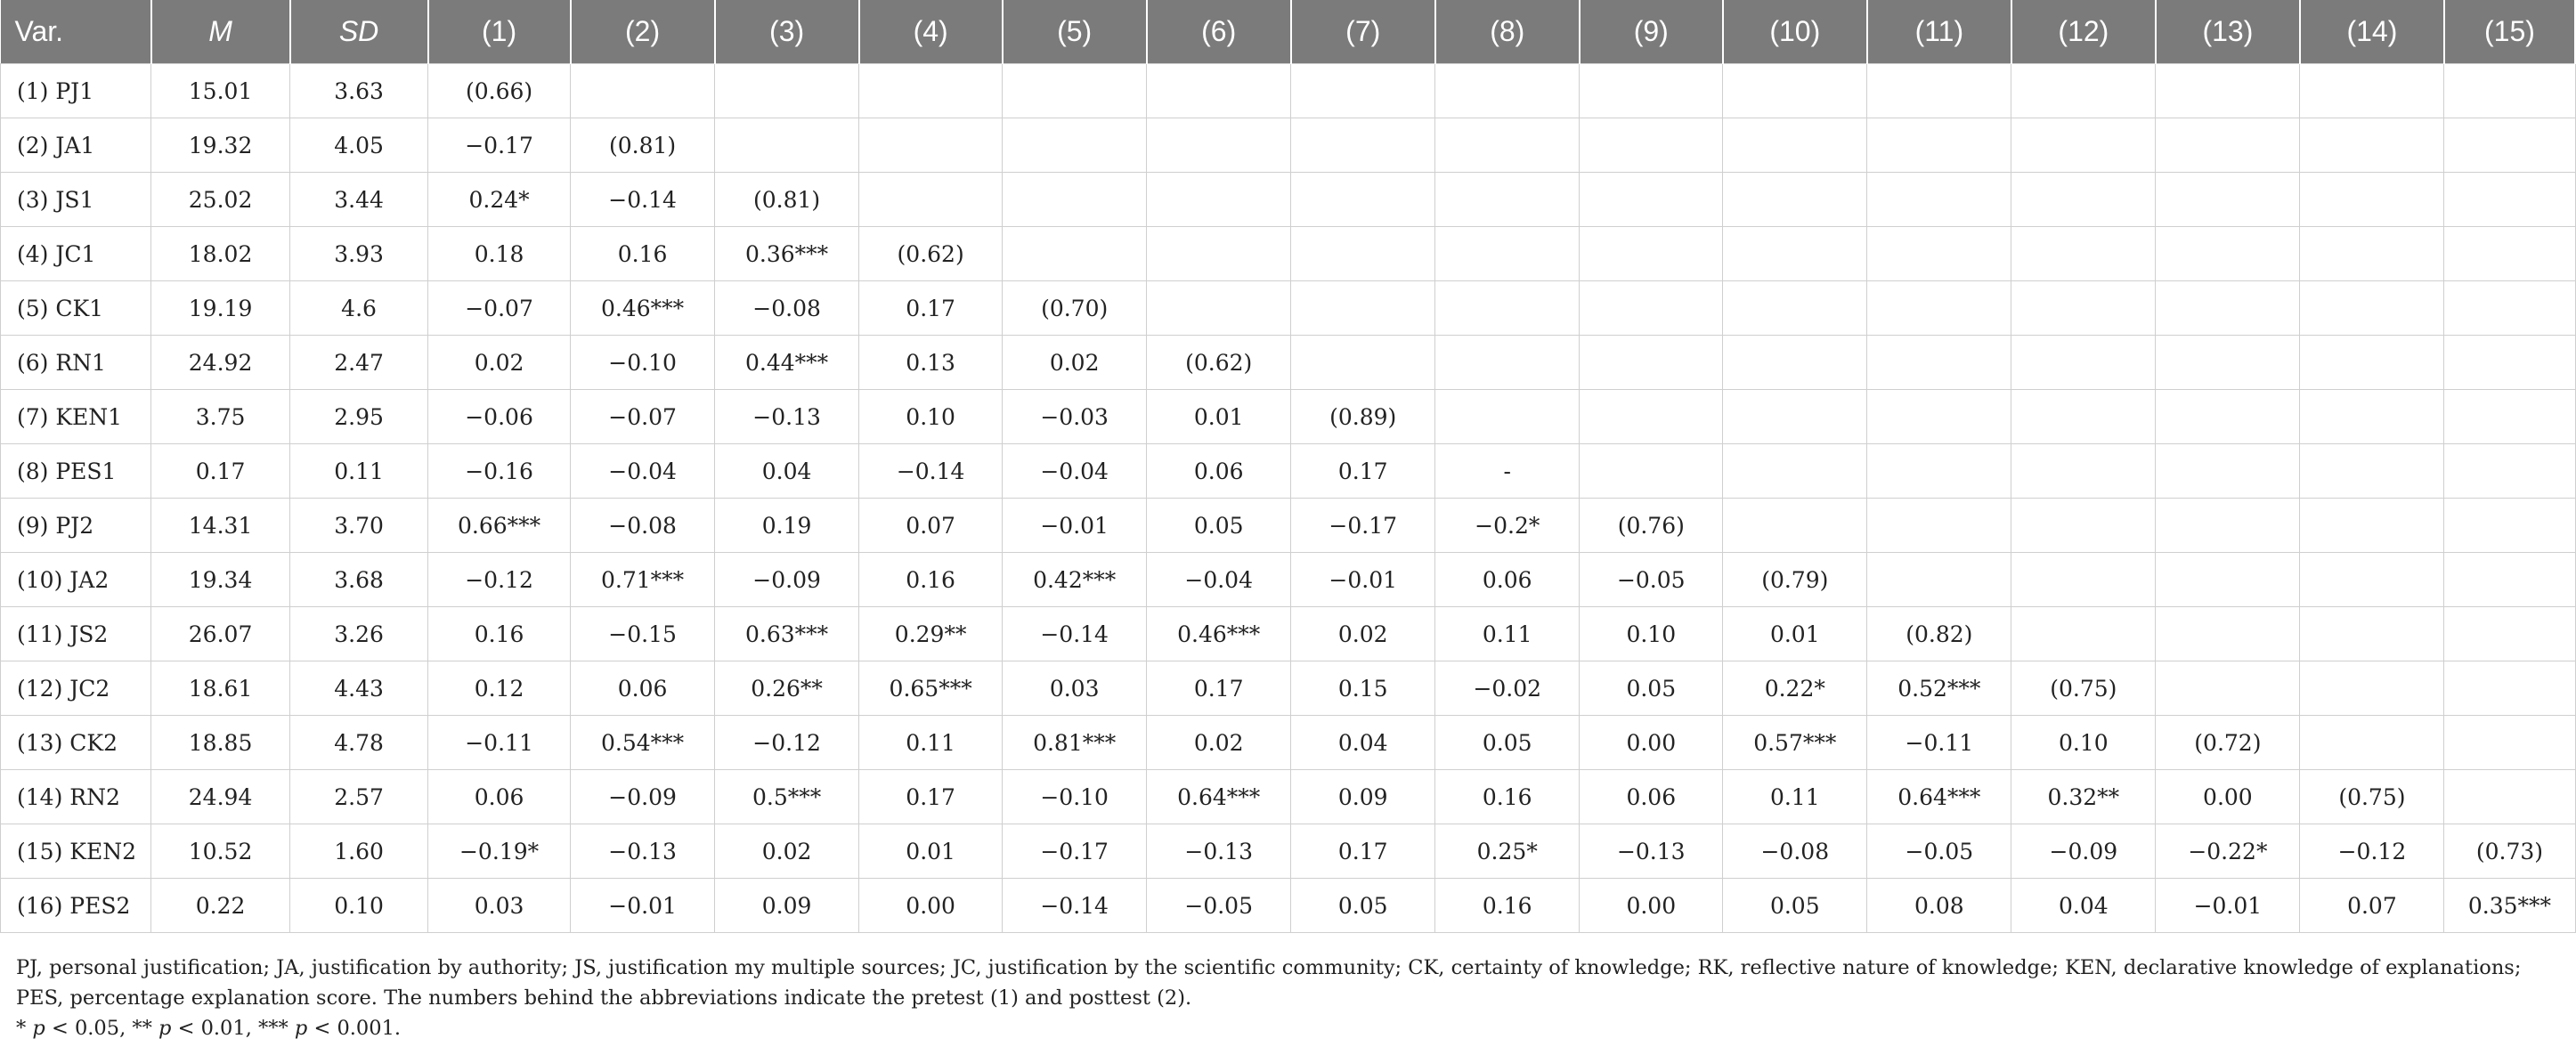 The width and height of the screenshot is (2576, 1063). I want to click on header-cell-8: (8), so click(1507, 32).